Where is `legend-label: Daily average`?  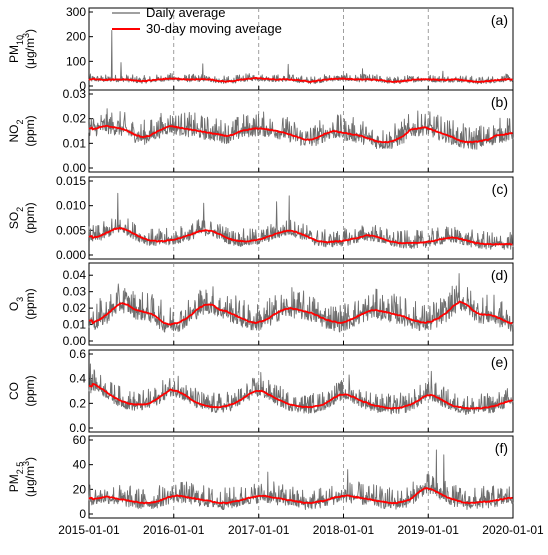
legend-label: Daily average is located at coordinates (186, 12).